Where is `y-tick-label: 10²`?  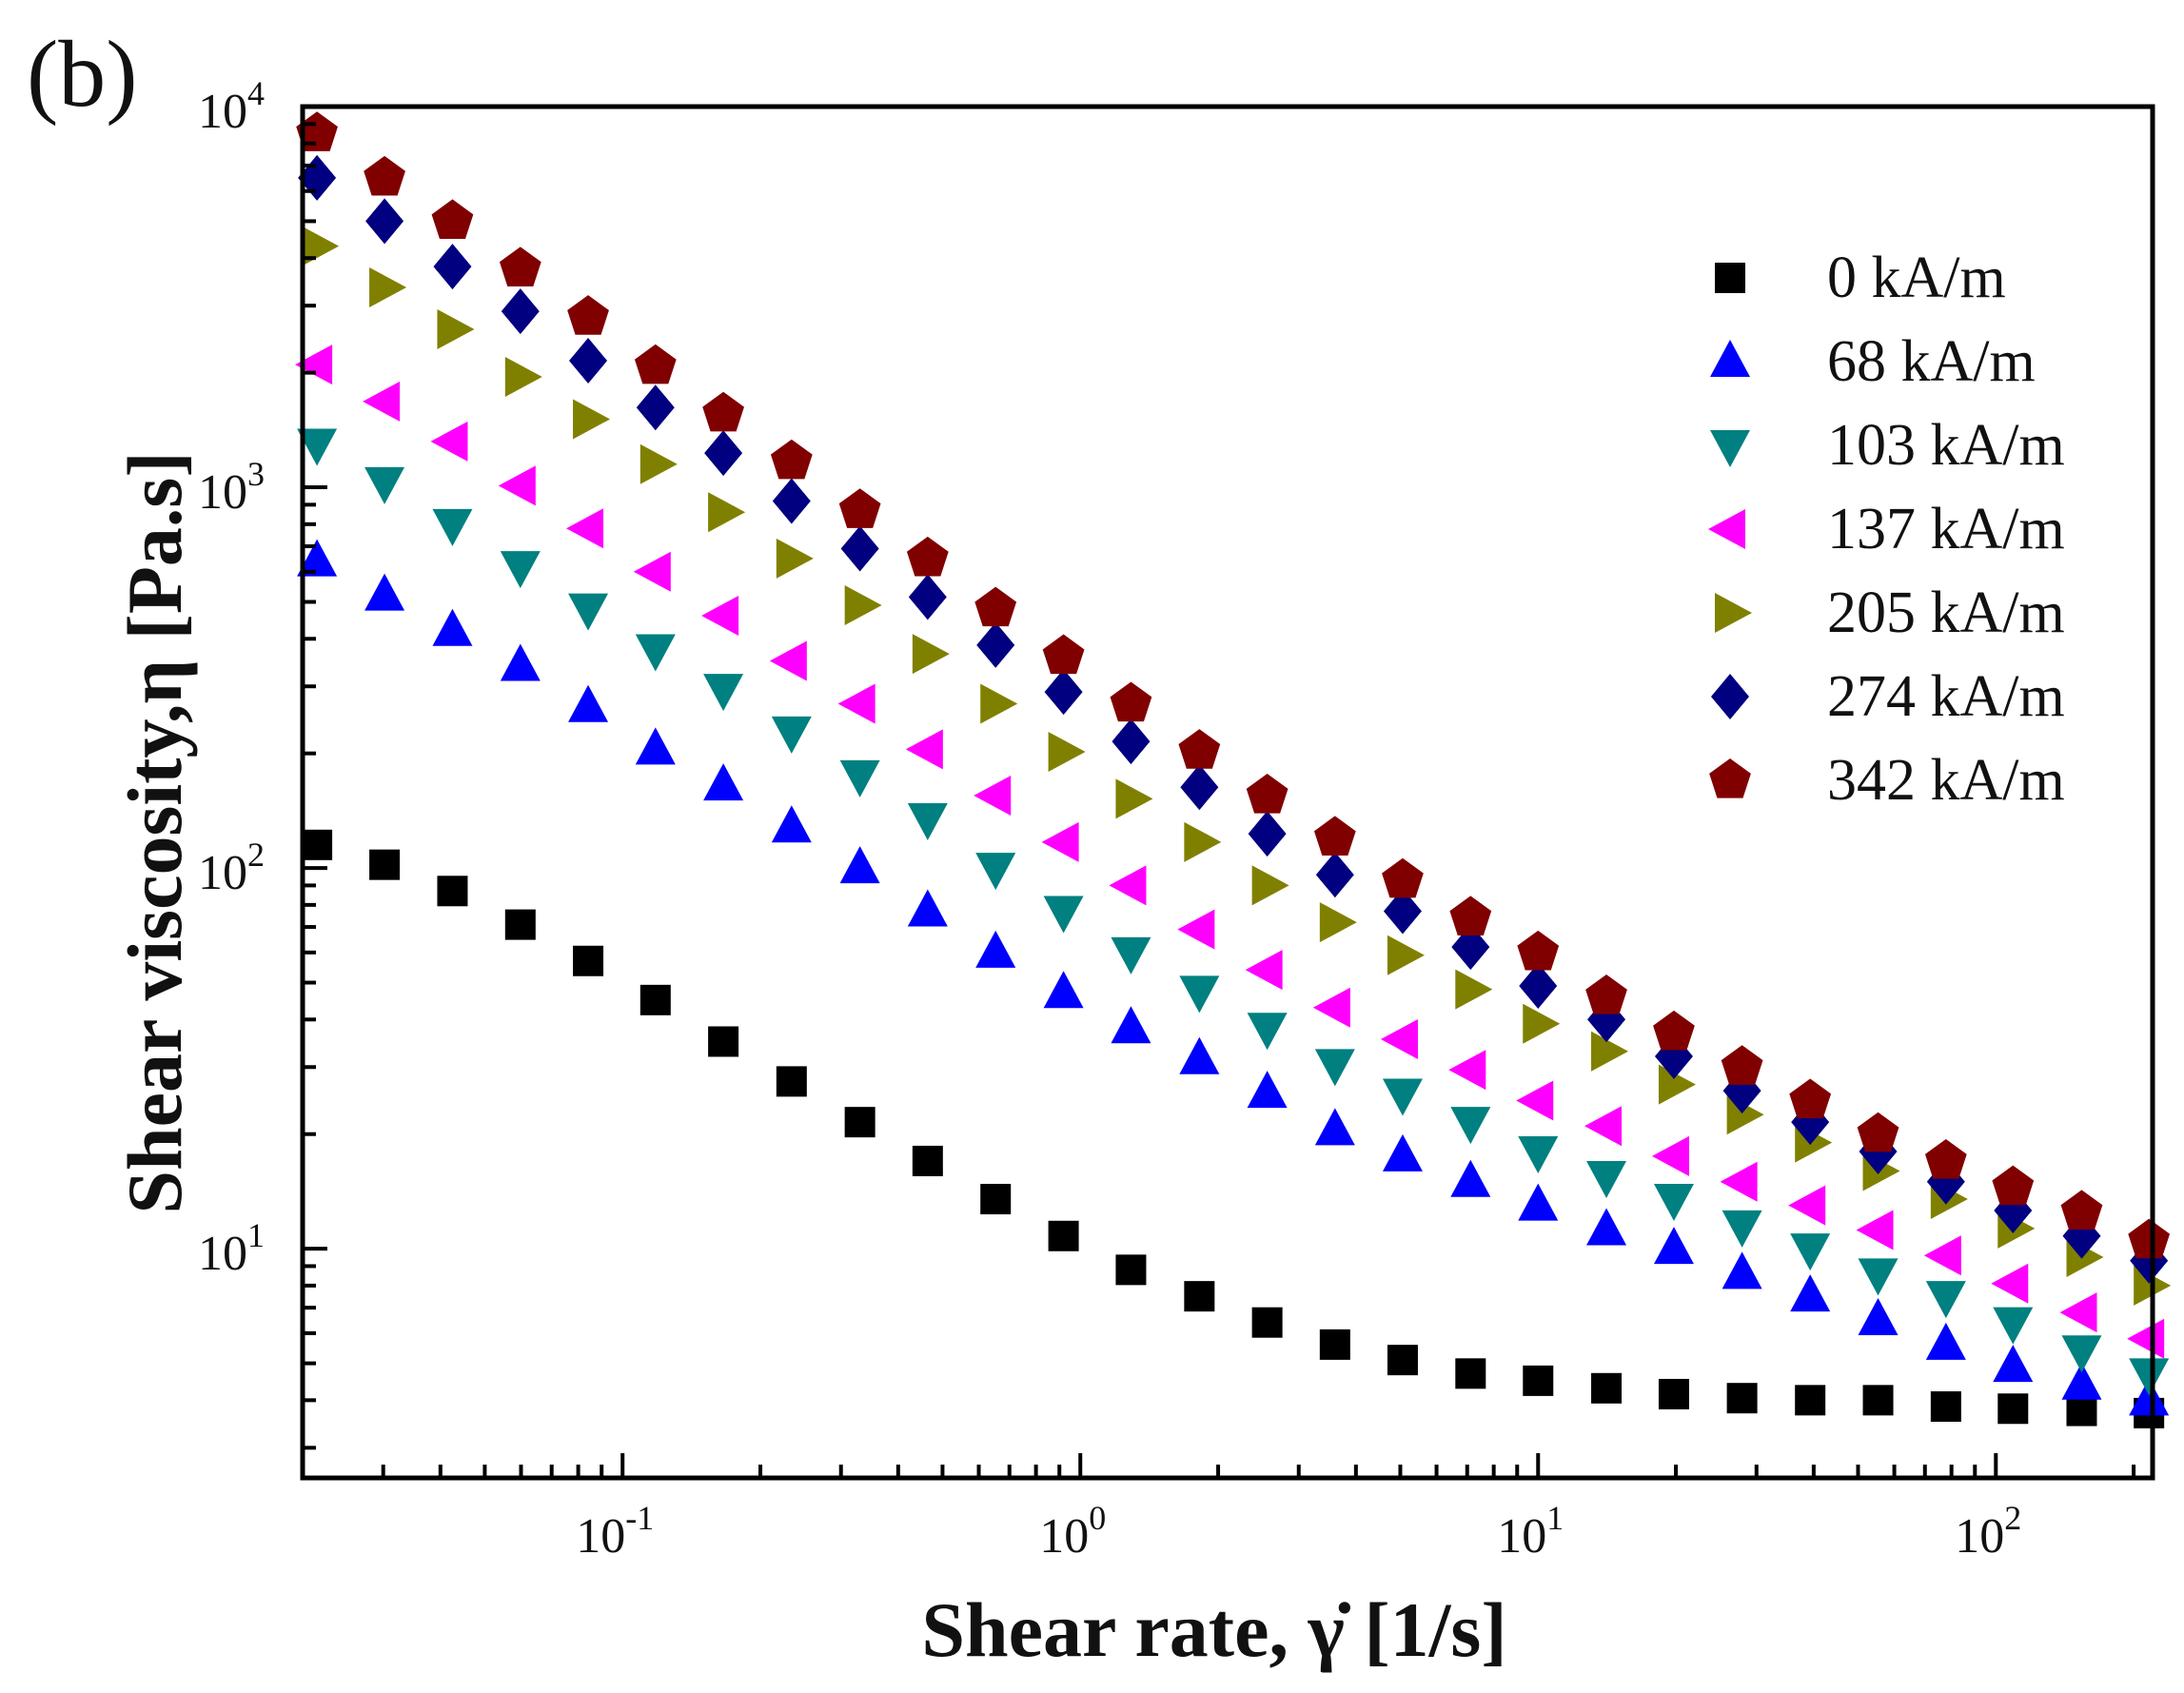
y-tick-label: 10² is located at coordinates (231, 868).